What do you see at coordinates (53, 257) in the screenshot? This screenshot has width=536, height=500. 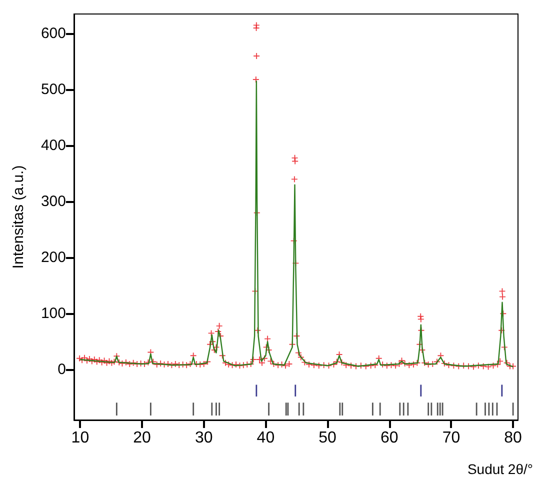 I see `y-tick-label: 200` at bounding box center [53, 257].